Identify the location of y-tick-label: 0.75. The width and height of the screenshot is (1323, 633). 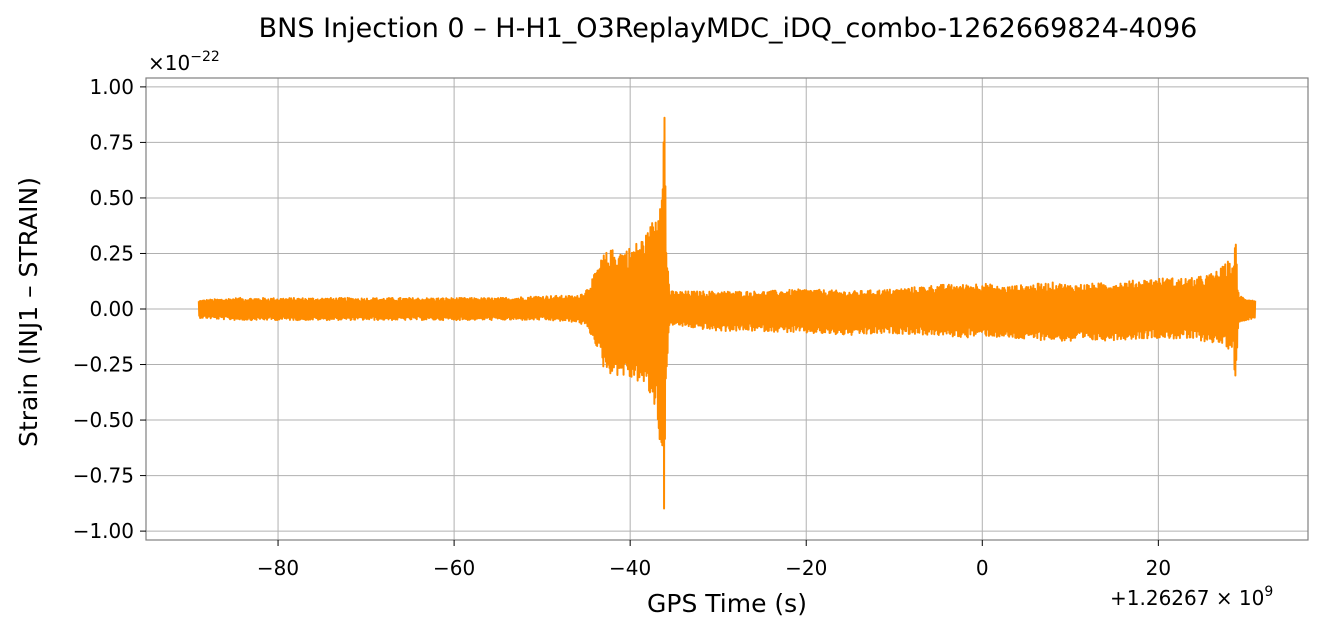
(111, 142).